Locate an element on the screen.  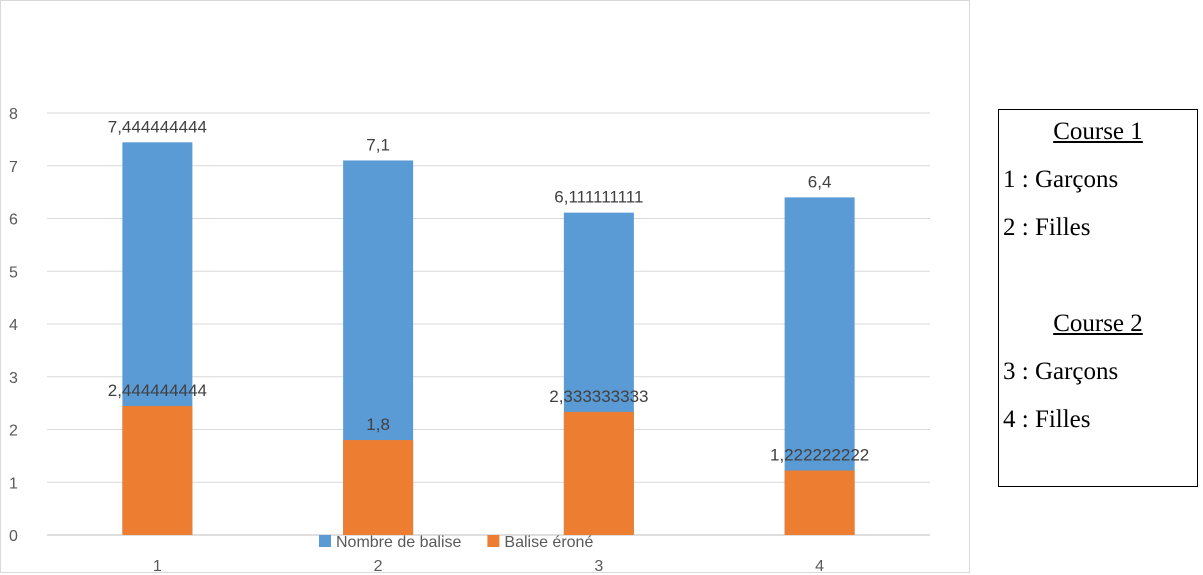
data-label: 7,1 is located at coordinates (378, 144).